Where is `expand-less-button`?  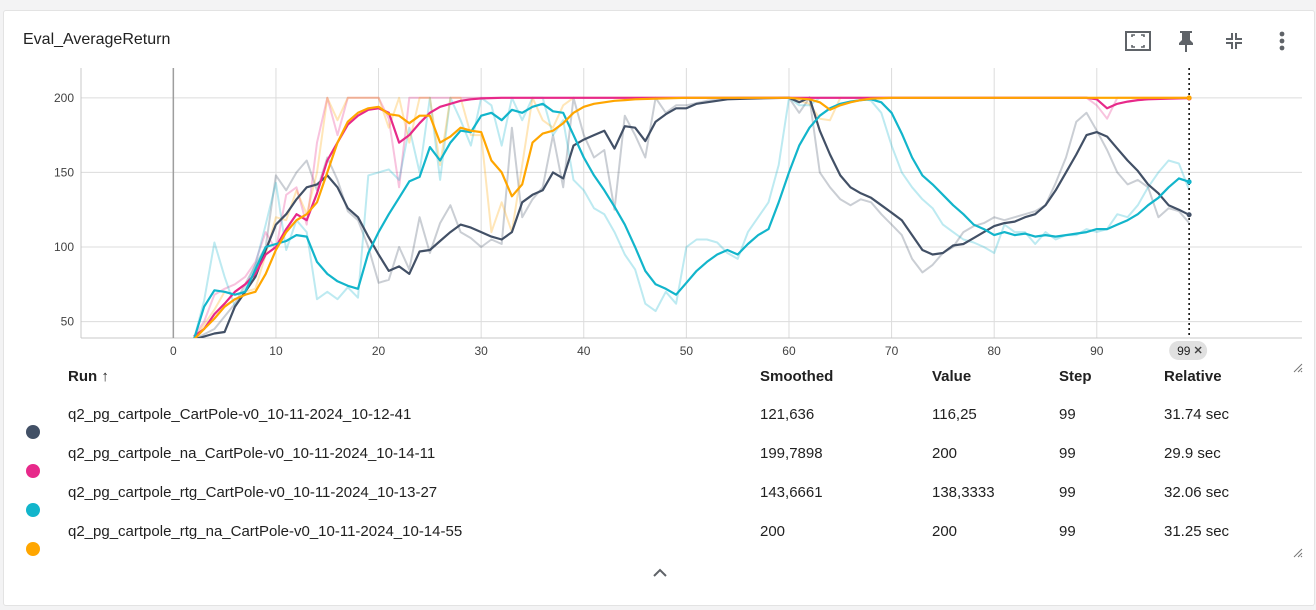 expand-less-button is located at coordinates (660, 573).